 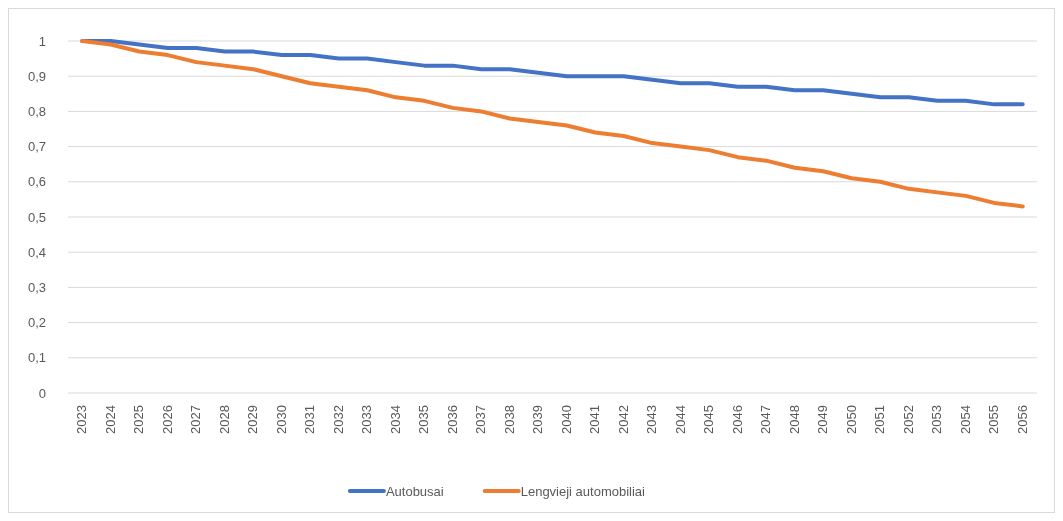 I want to click on x-tick-label: 2050, so click(x=851, y=419).